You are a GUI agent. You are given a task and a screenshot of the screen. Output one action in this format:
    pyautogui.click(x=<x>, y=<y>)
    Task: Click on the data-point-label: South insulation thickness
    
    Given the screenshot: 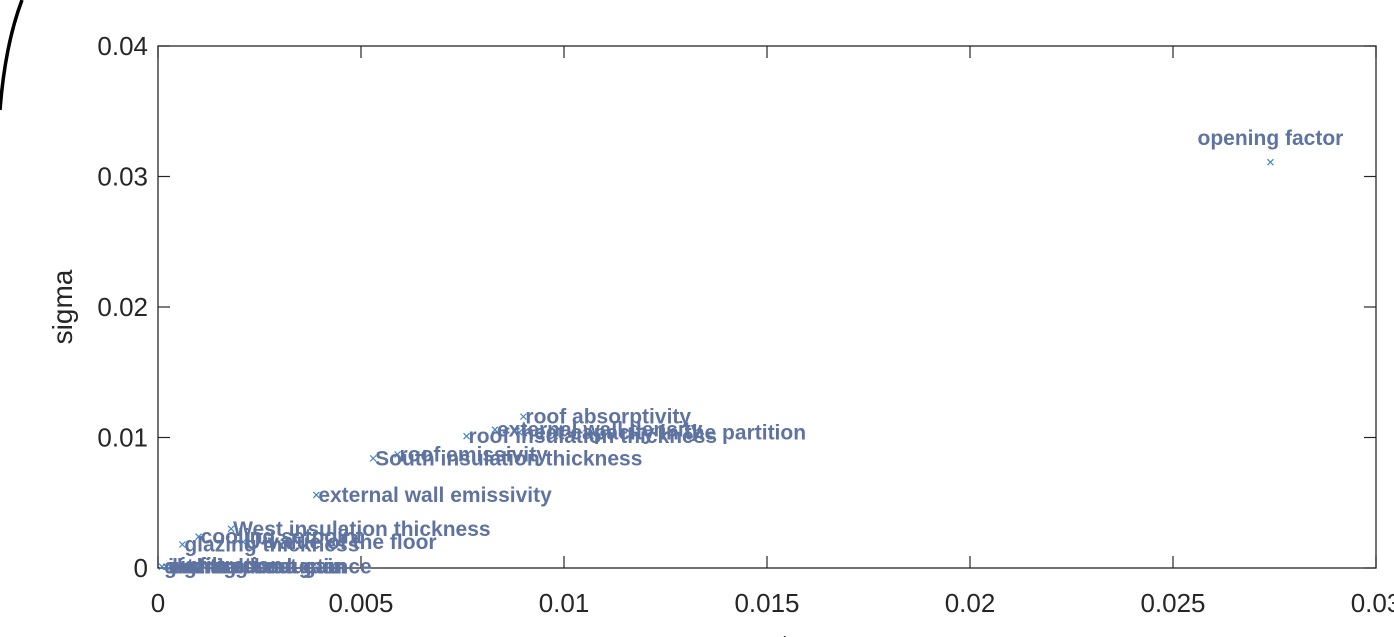 What is the action you would take?
    pyautogui.click(x=508, y=458)
    